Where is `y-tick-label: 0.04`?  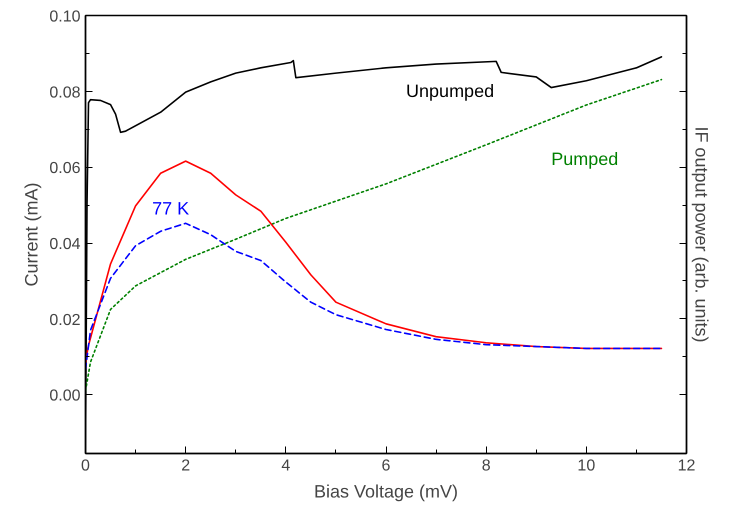
y-tick-label: 0.04 is located at coordinates (65, 245).